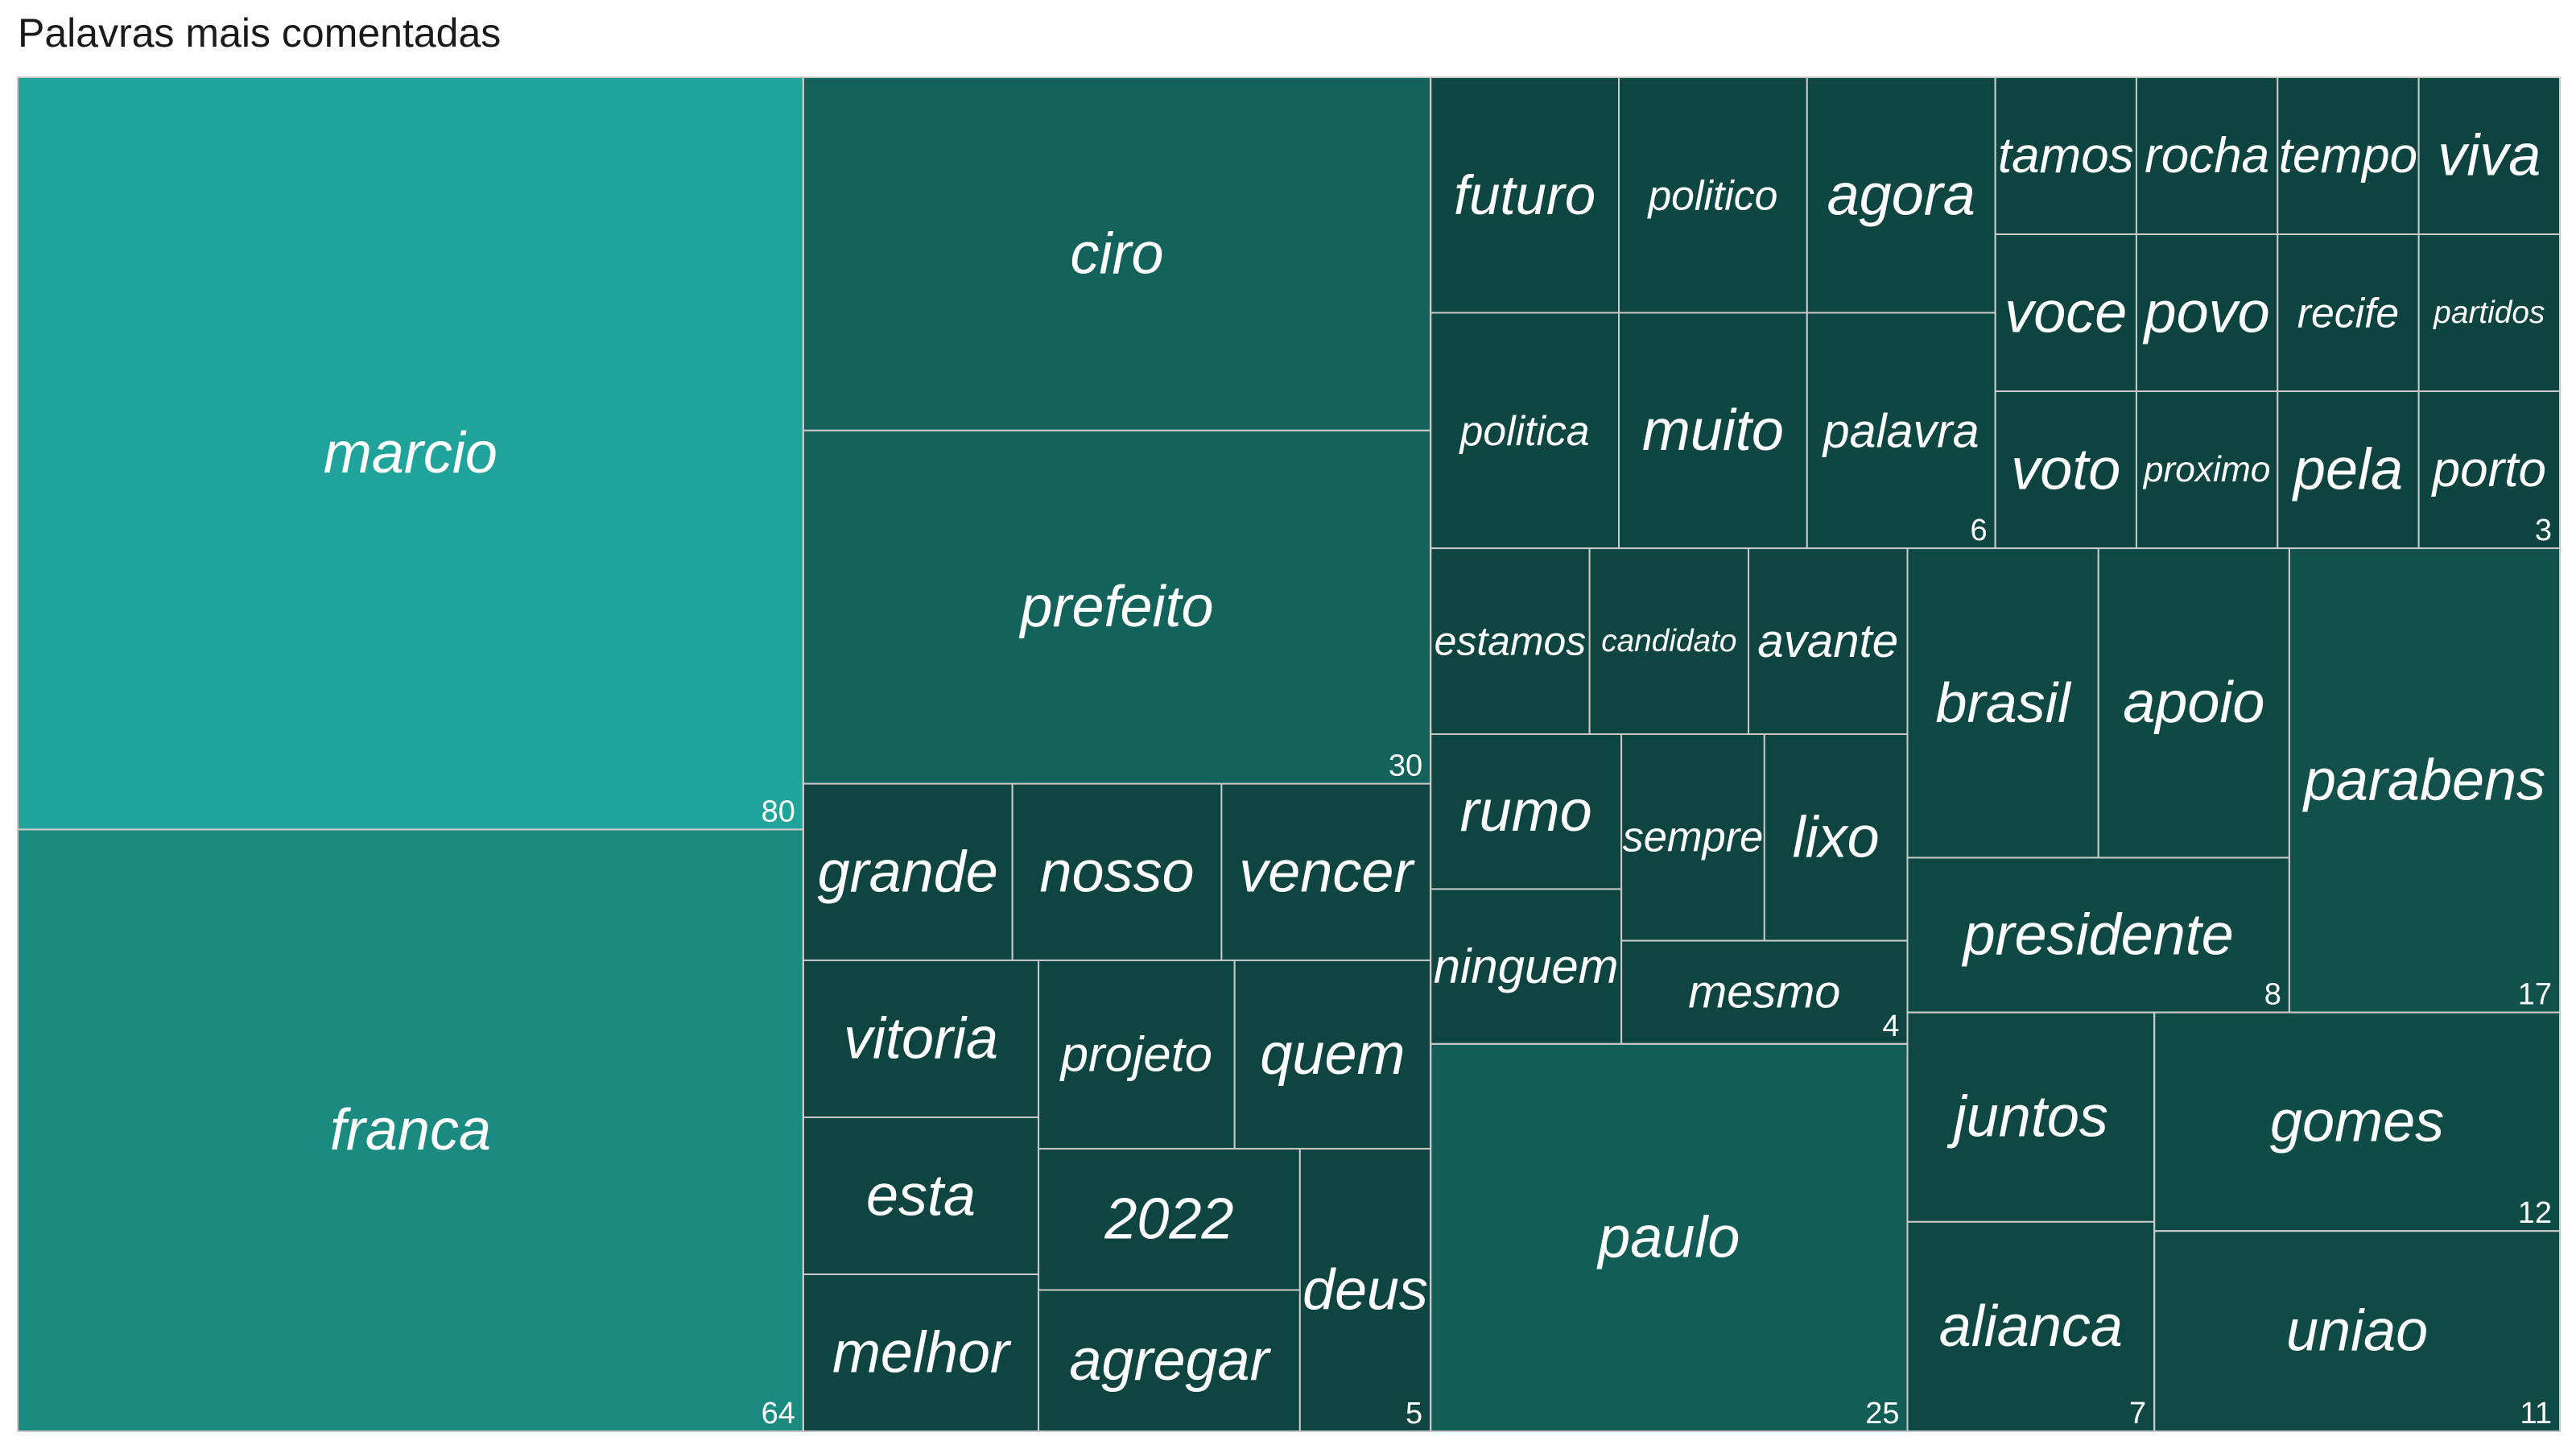 Image resolution: width=2576 pixels, height=1449 pixels. Describe the element at coordinates (1978, 530) in the screenshot. I see `treemap-group-value: 6` at that location.